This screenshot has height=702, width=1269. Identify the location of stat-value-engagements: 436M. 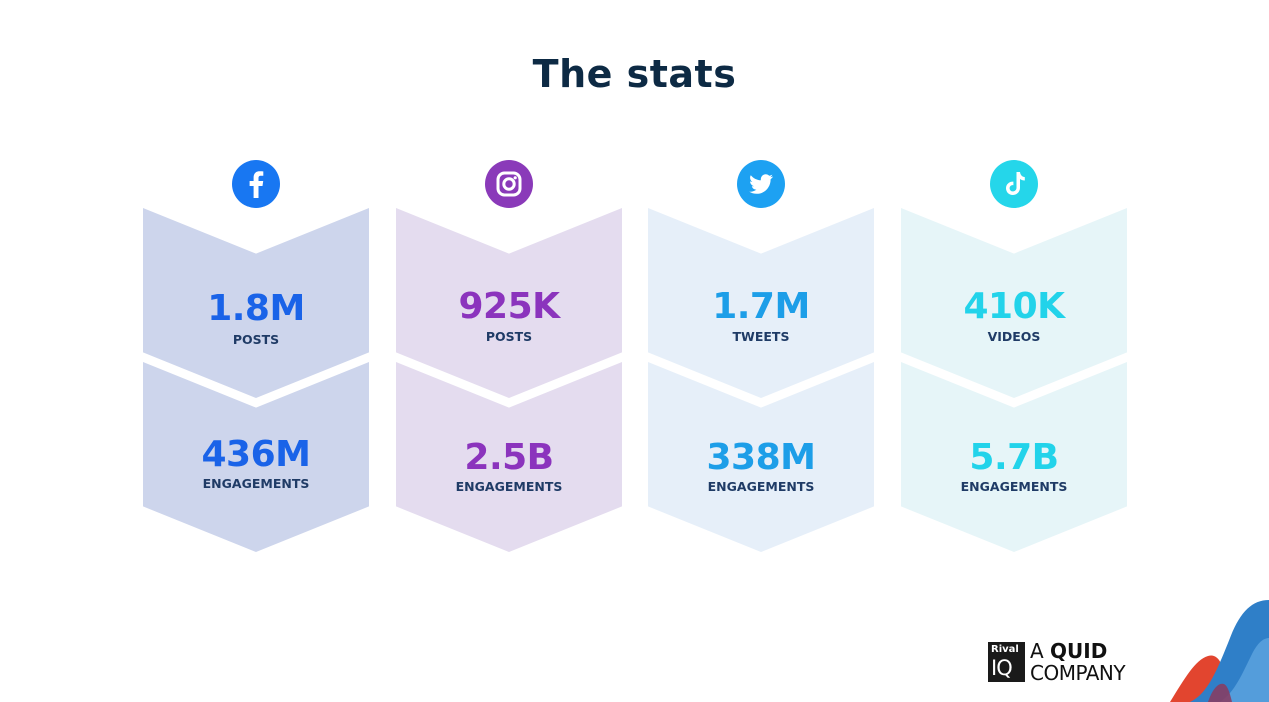
(256, 454).